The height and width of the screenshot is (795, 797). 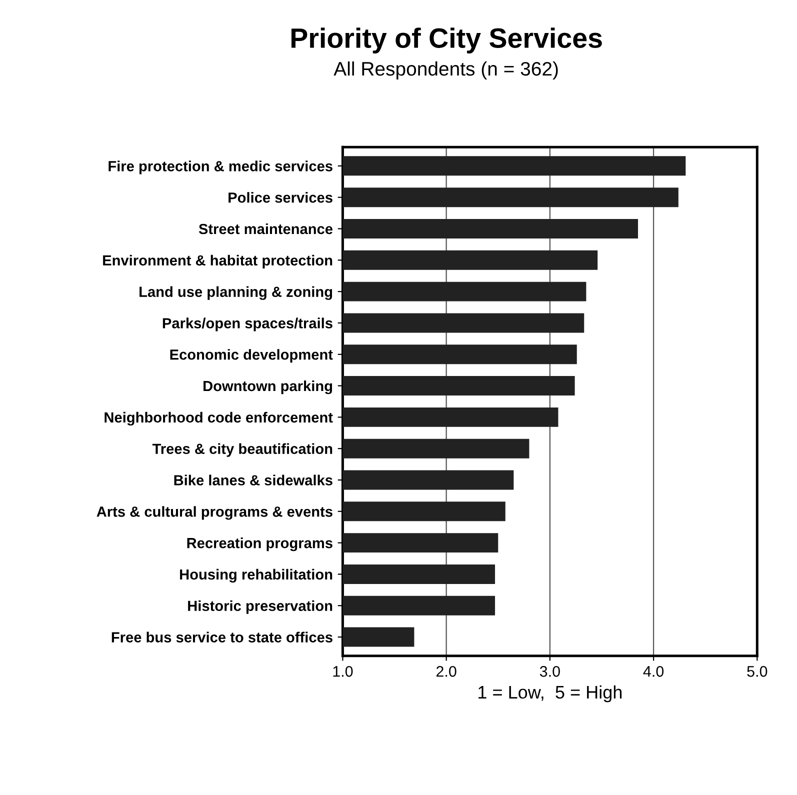 I want to click on chart-subtitle: All Respondents (n = 362), so click(x=446, y=70).